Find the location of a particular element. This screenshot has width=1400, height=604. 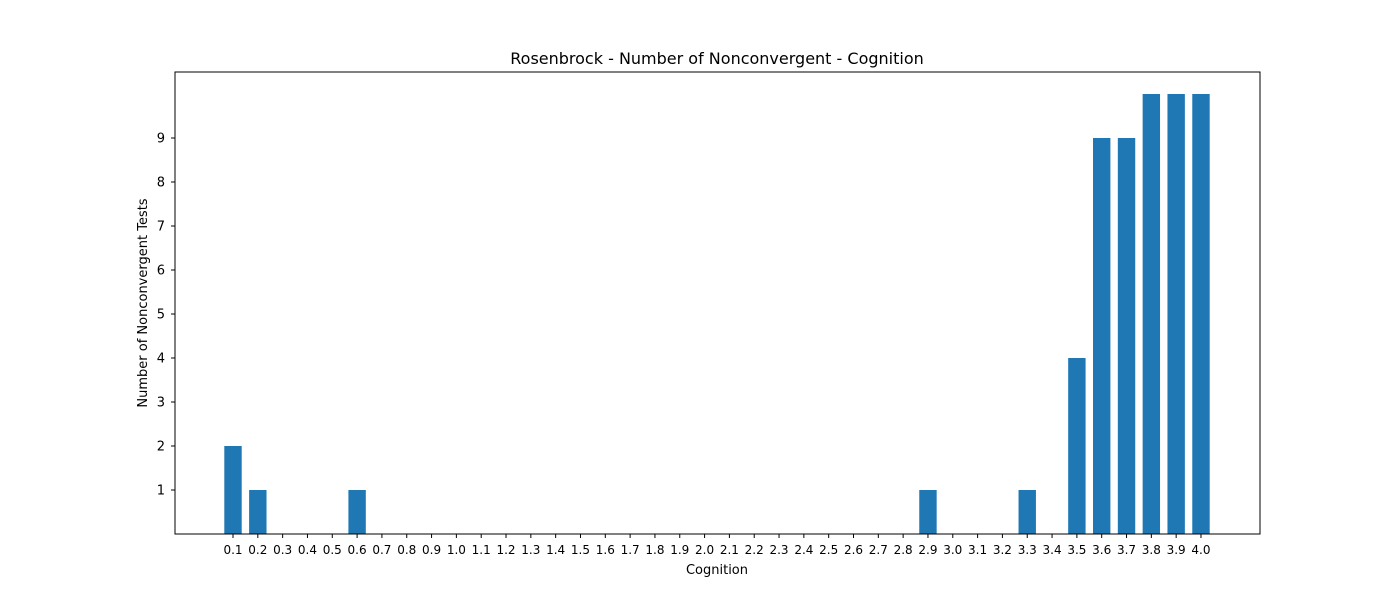

x-tick-label-1.2: 1.2 is located at coordinates (505, 550).